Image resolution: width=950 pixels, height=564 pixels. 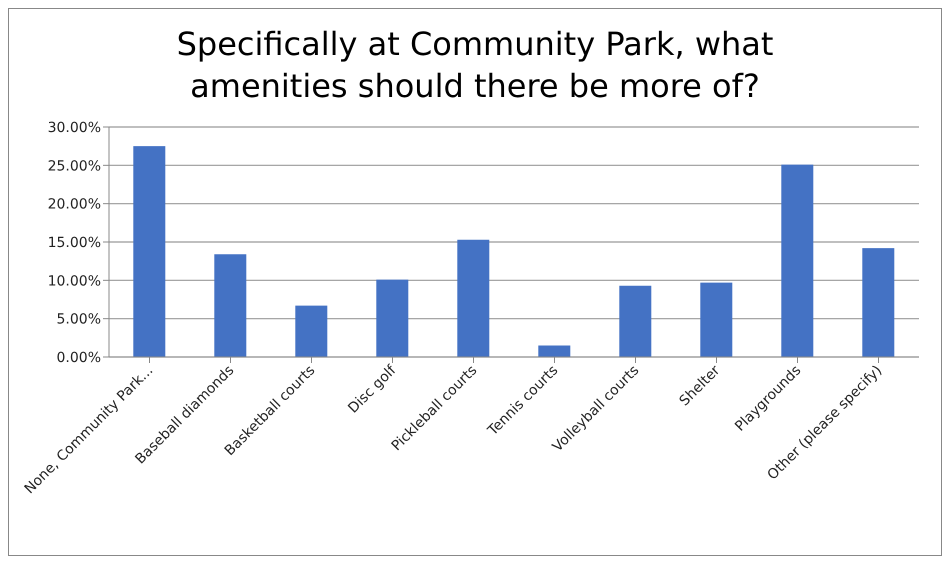 I want to click on y-tick-label: 5.00%, so click(x=78, y=320).